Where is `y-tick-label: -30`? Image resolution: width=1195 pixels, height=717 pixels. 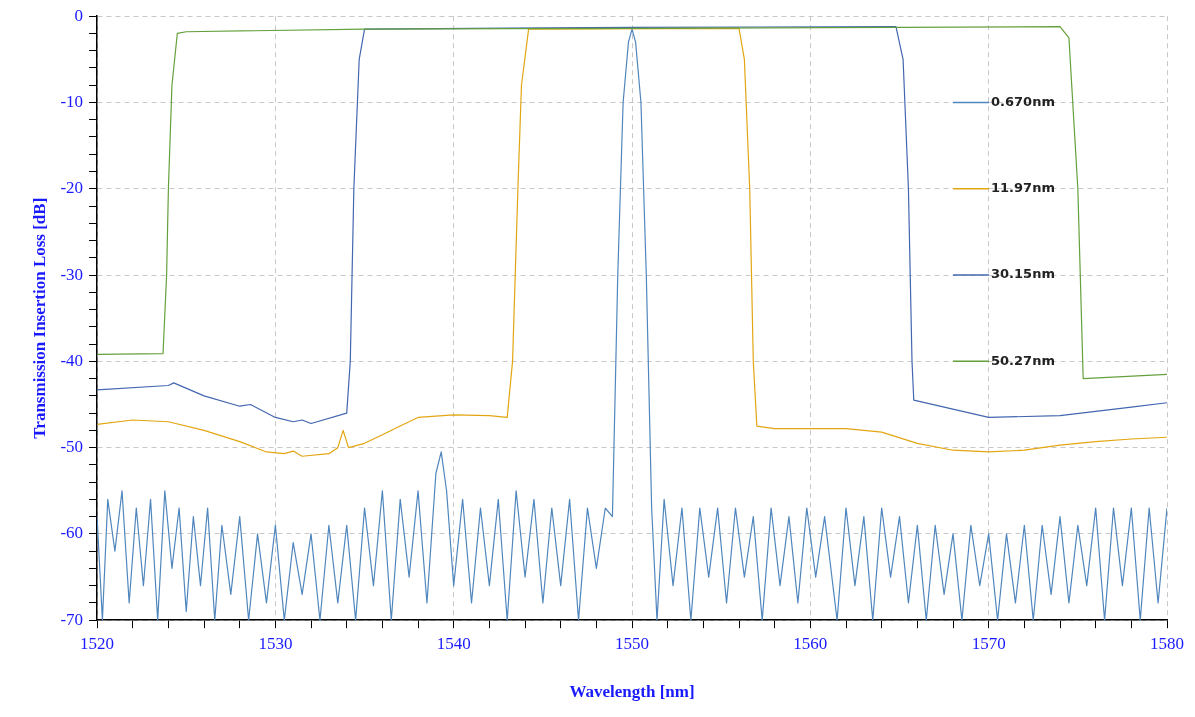
y-tick-label: -30 is located at coordinates (72, 274).